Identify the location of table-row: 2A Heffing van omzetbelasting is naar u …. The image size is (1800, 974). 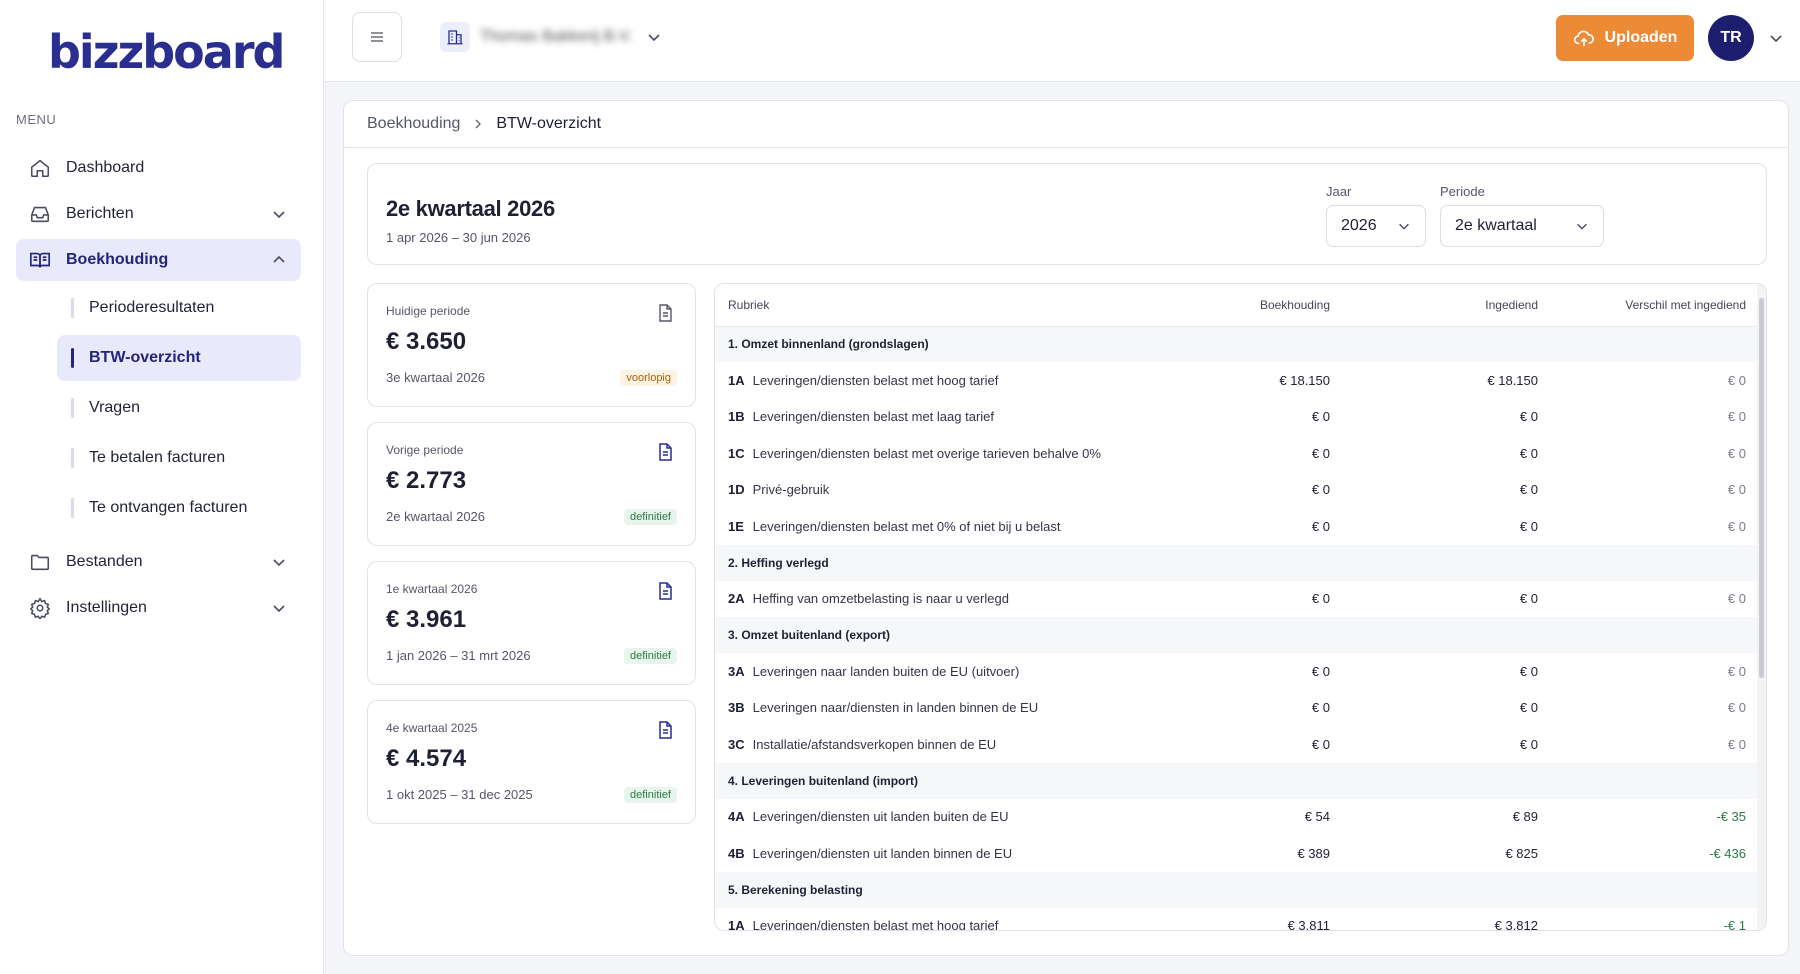
(1237, 599).